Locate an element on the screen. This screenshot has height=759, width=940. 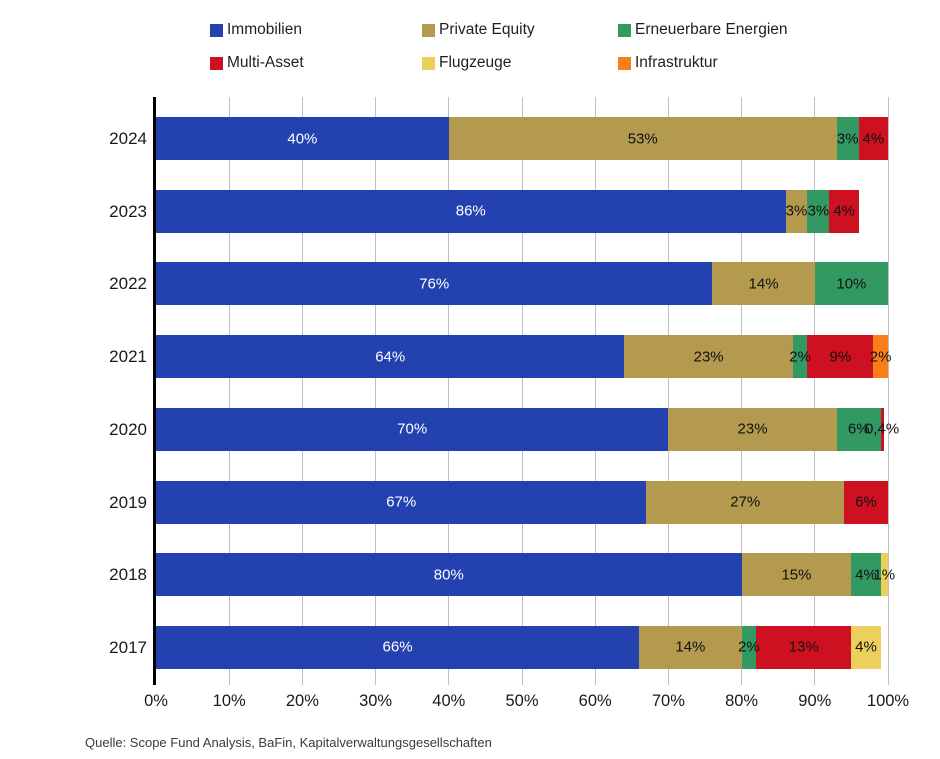
year-label: 2024 is located at coordinates (128, 138).